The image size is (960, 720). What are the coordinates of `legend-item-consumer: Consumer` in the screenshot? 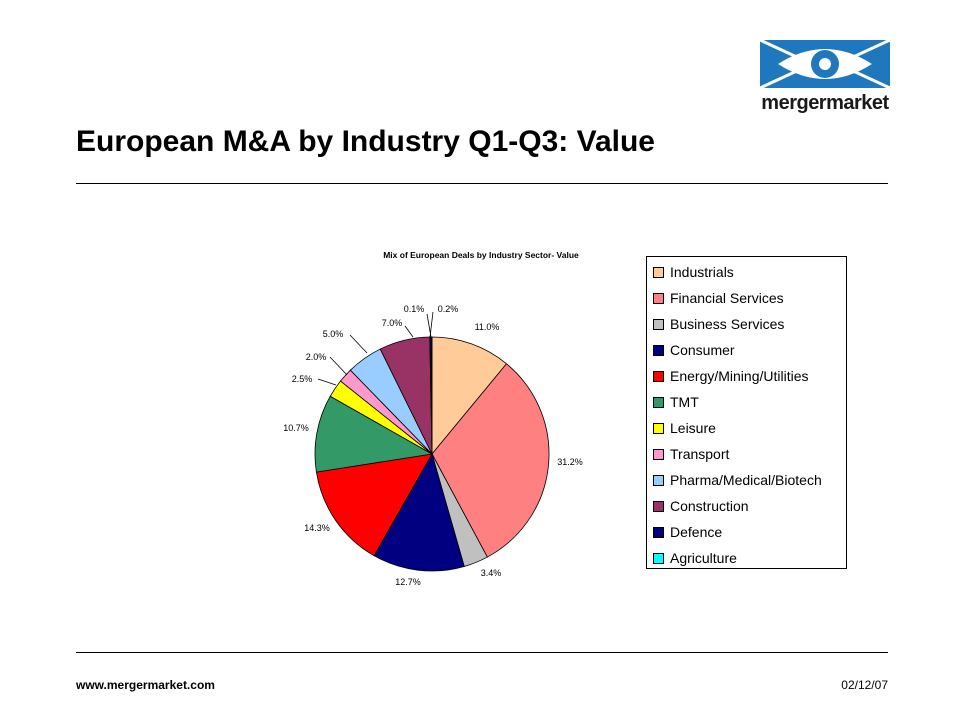 It's located at (694, 350).